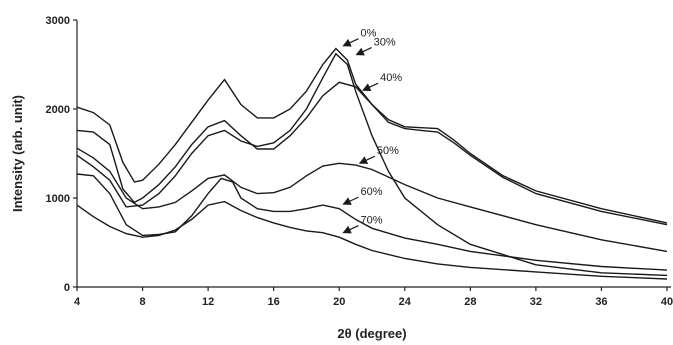 Image resolution: width=673 pixels, height=345 pixels. I want to click on x-tick-label: 4, so click(77, 302).